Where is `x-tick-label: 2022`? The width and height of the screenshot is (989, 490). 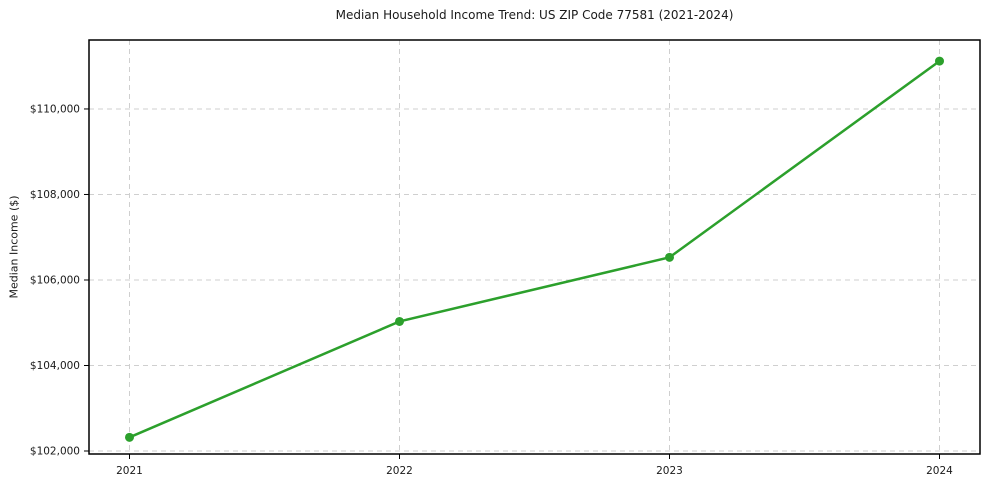
x-tick-label: 2022 is located at coordinates (399, 471).